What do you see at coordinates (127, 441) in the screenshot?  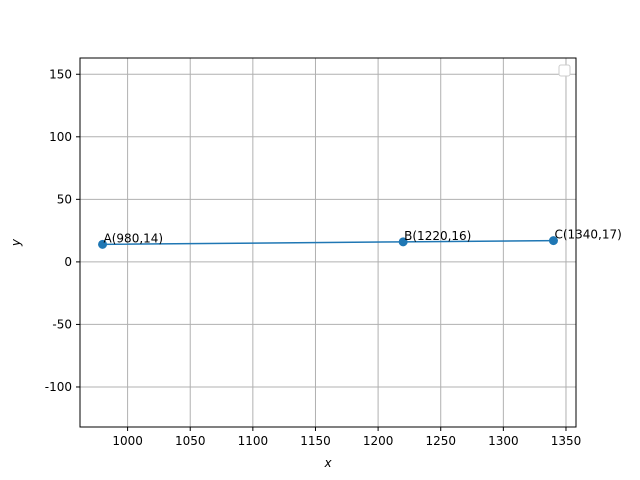 I see `x-tick-label: 1000` at bounding box center [127, 441].